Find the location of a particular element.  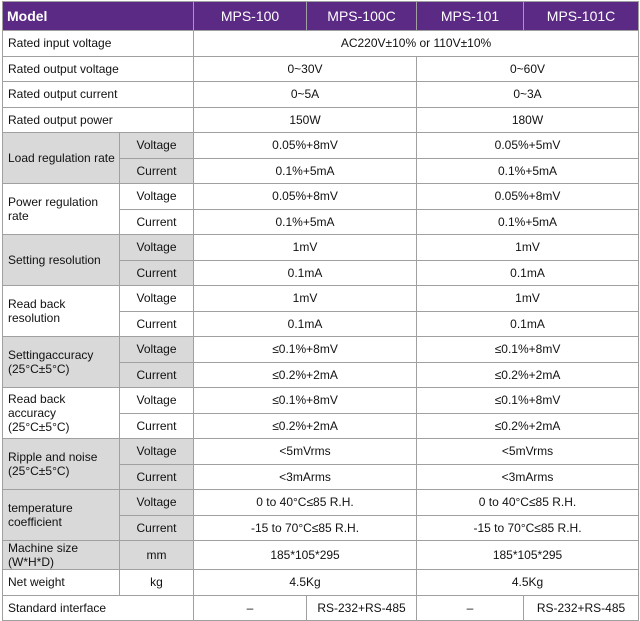

spec-row: Rated output current 0~5A 0~3A is located at coordinates (320, 94).